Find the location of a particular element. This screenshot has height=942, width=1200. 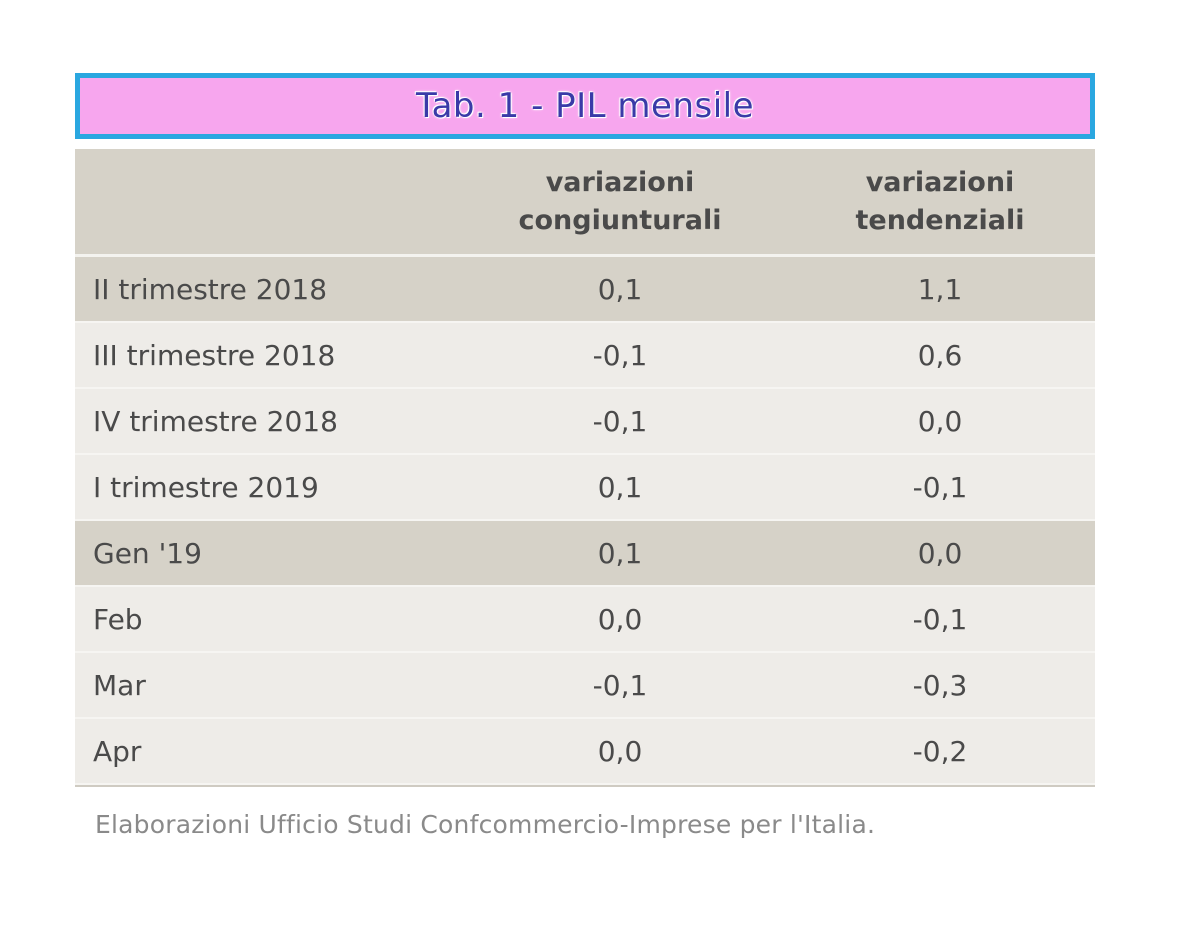

row-label: IV trimestre 2018 is located at coordinates (215, 421).